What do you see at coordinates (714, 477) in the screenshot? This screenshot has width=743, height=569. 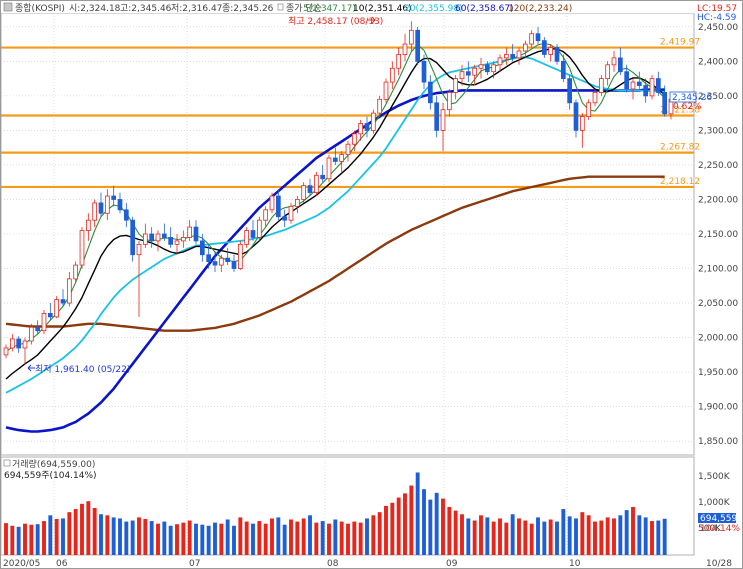 I see `volume-tick-0: 1,500K` at bounding box center [714, 477].